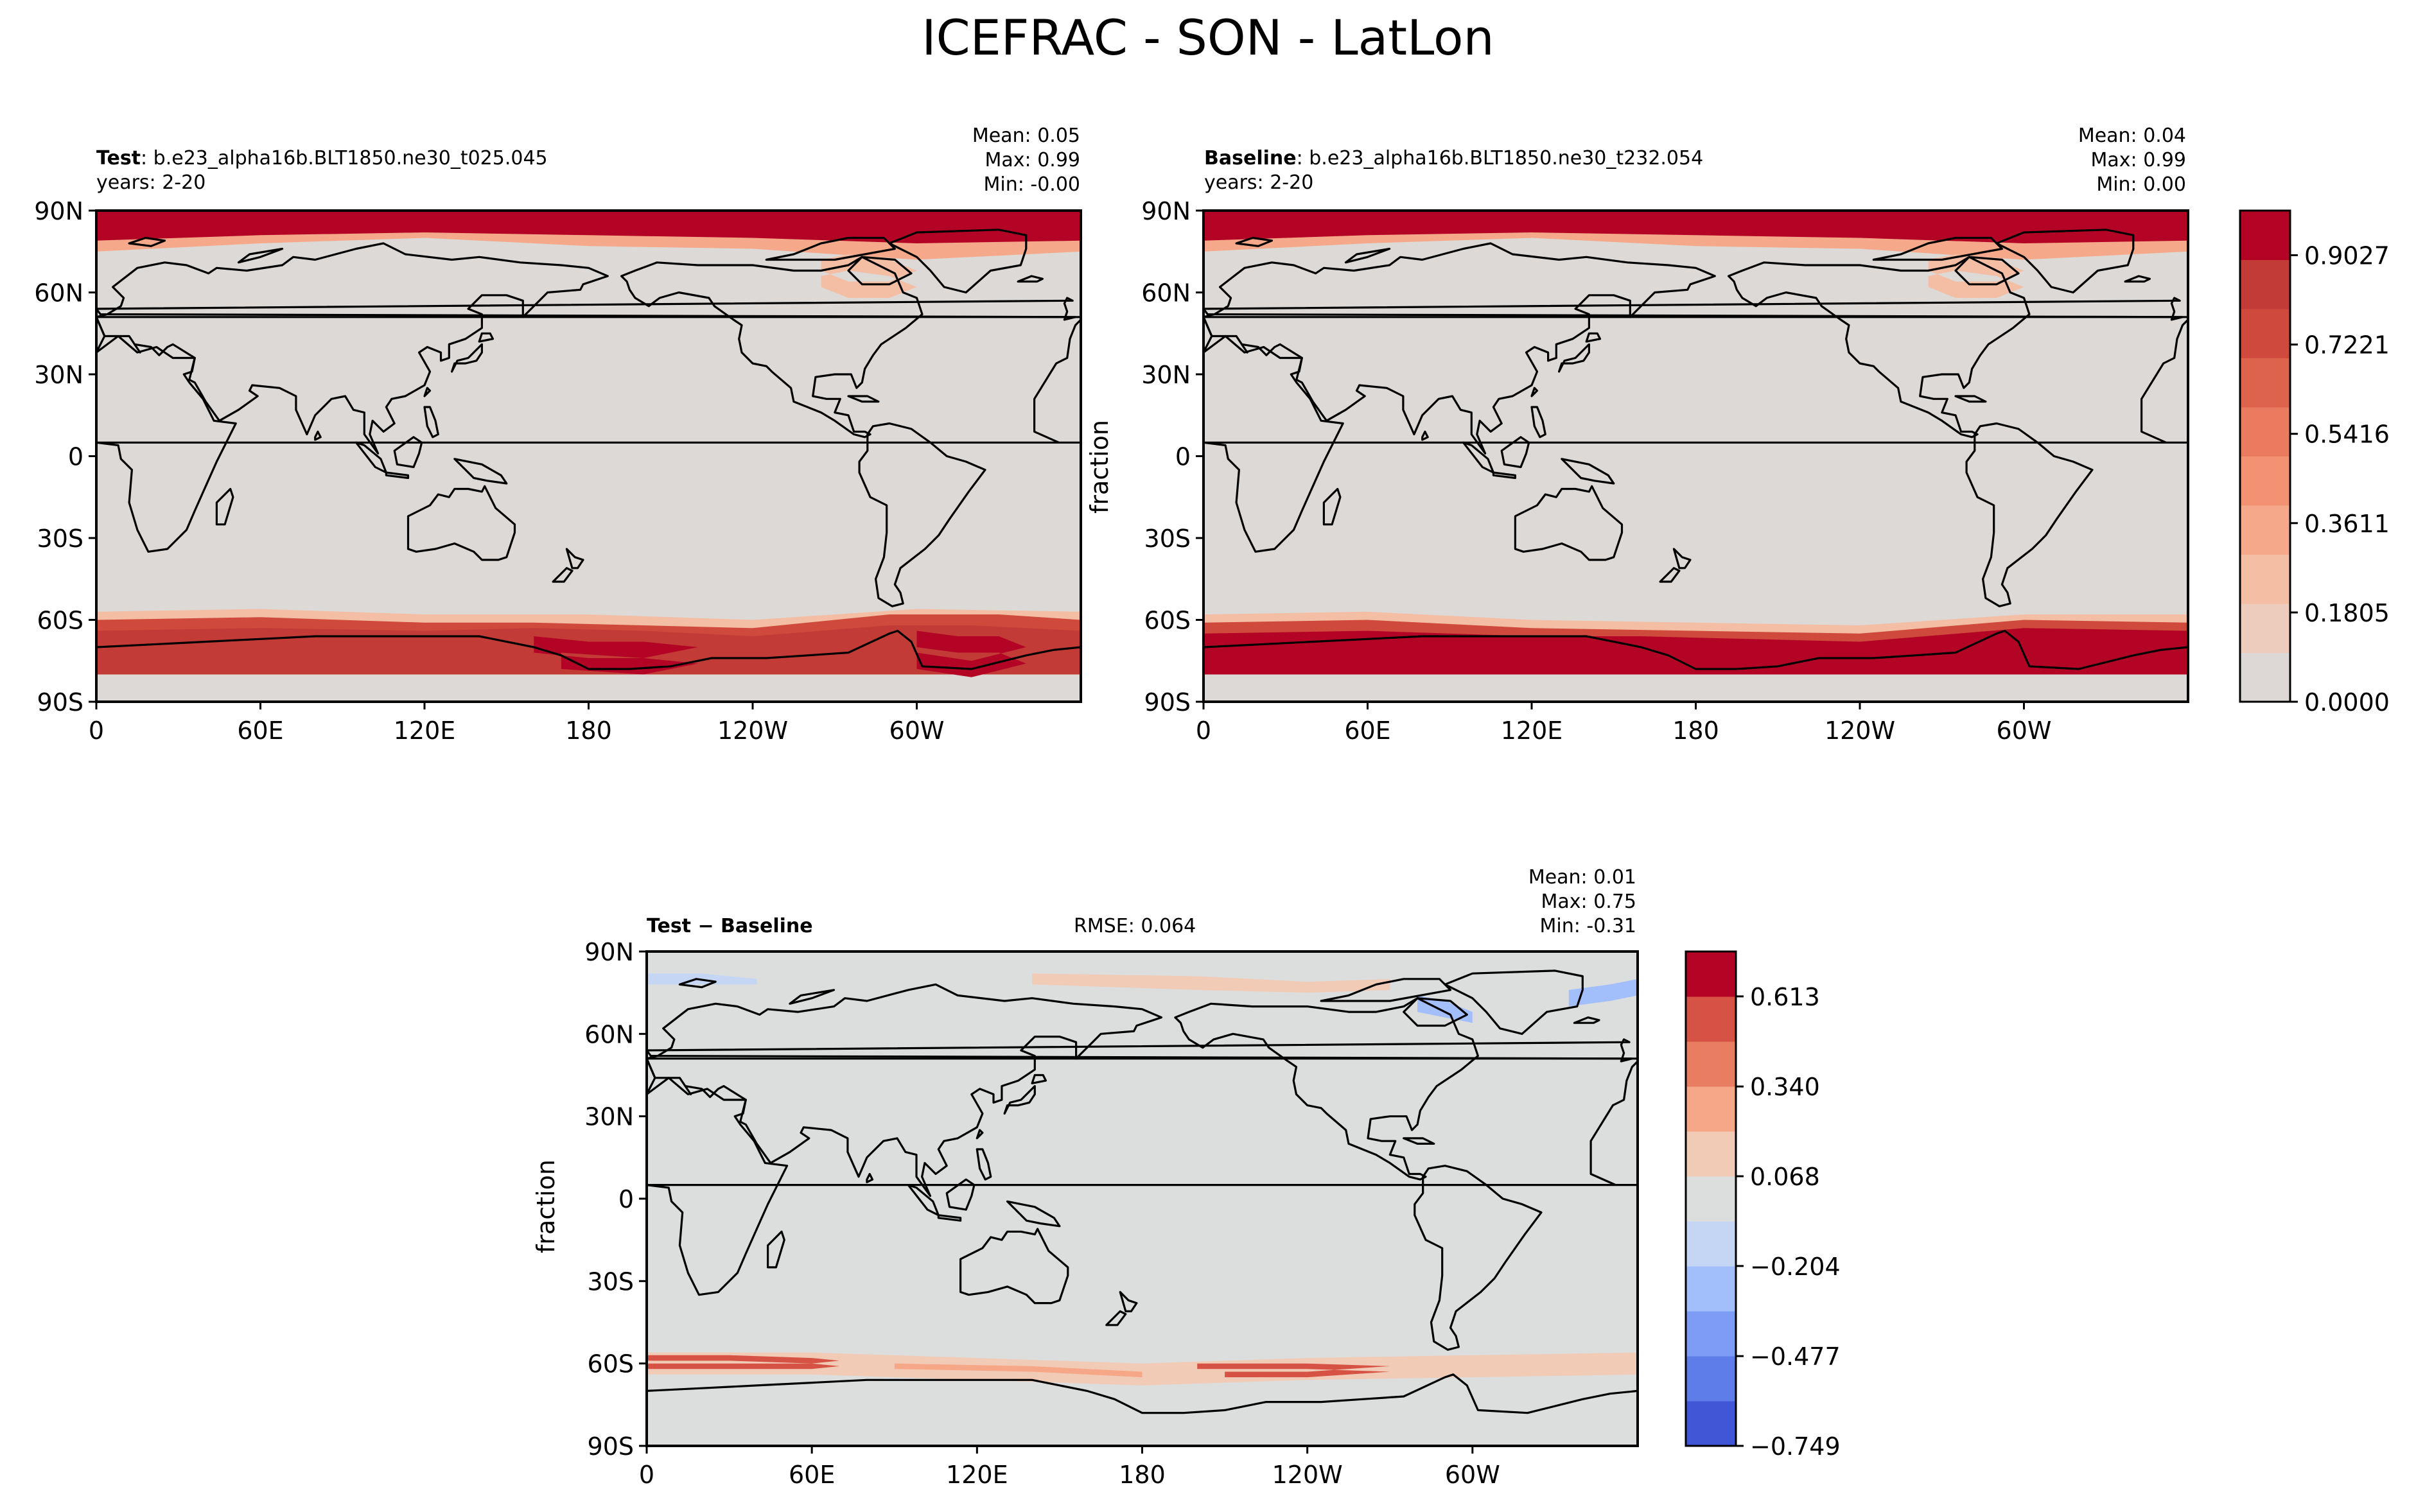  I want to click on test-min: Min: -0.00, so click(1032, 184).